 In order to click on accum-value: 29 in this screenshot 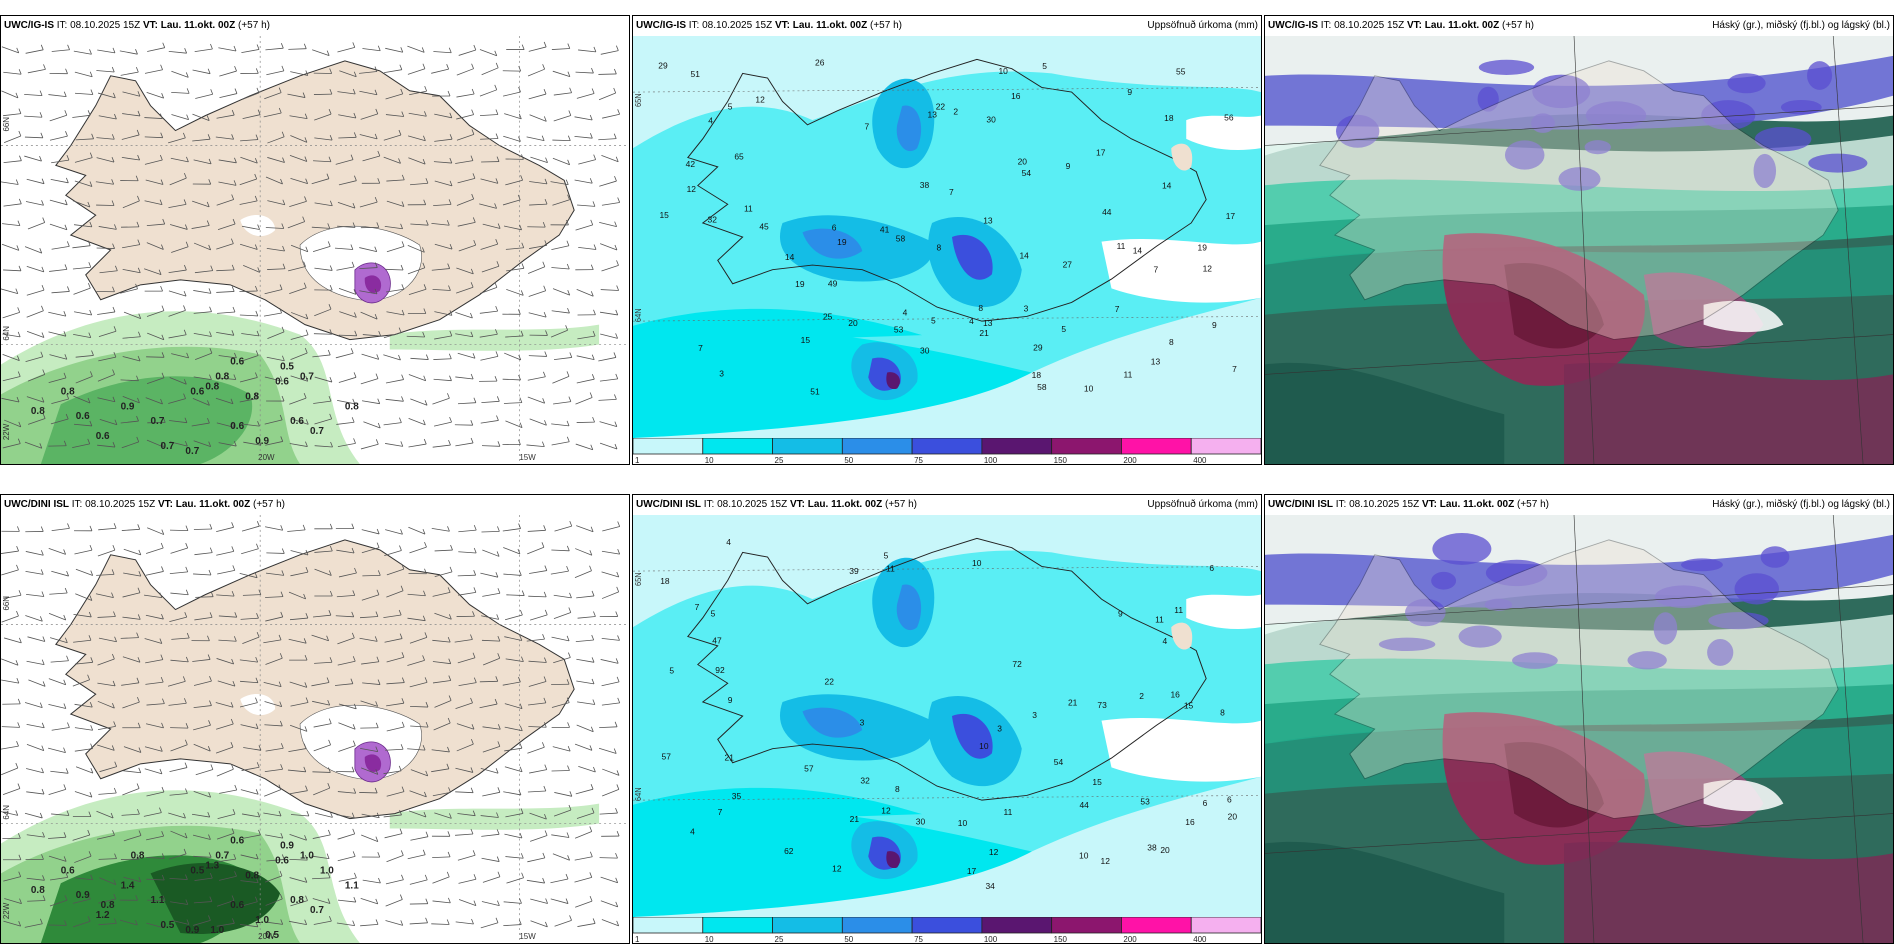, I will do `click(663, 66)`.